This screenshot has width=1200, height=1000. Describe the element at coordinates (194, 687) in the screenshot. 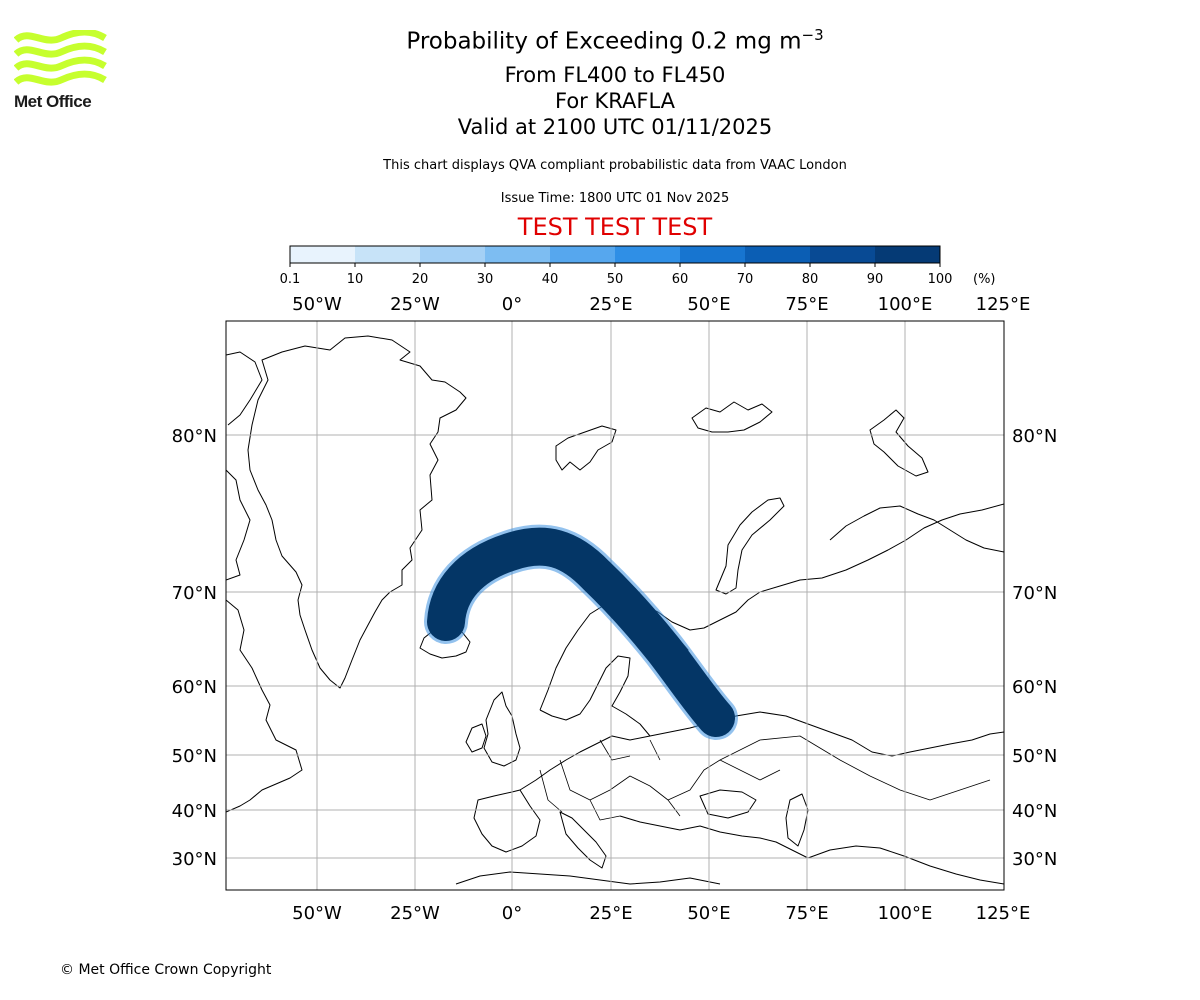

I see `latitude-label-left: 60°N` at that location.